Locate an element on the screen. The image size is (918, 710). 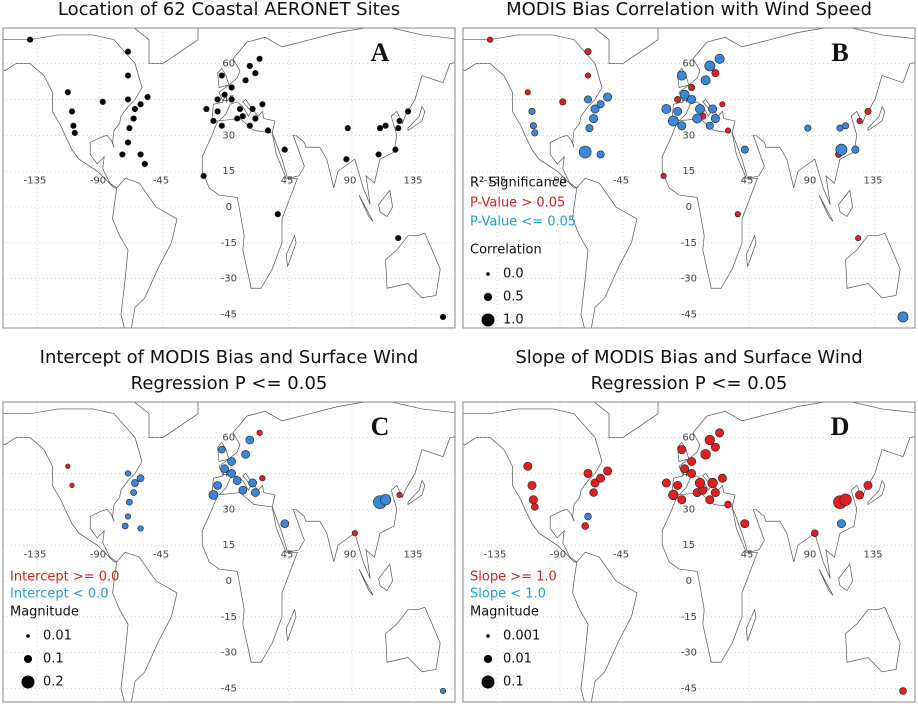
legend-entry: Slope < 1.0 is located at coordinates (508, 594).